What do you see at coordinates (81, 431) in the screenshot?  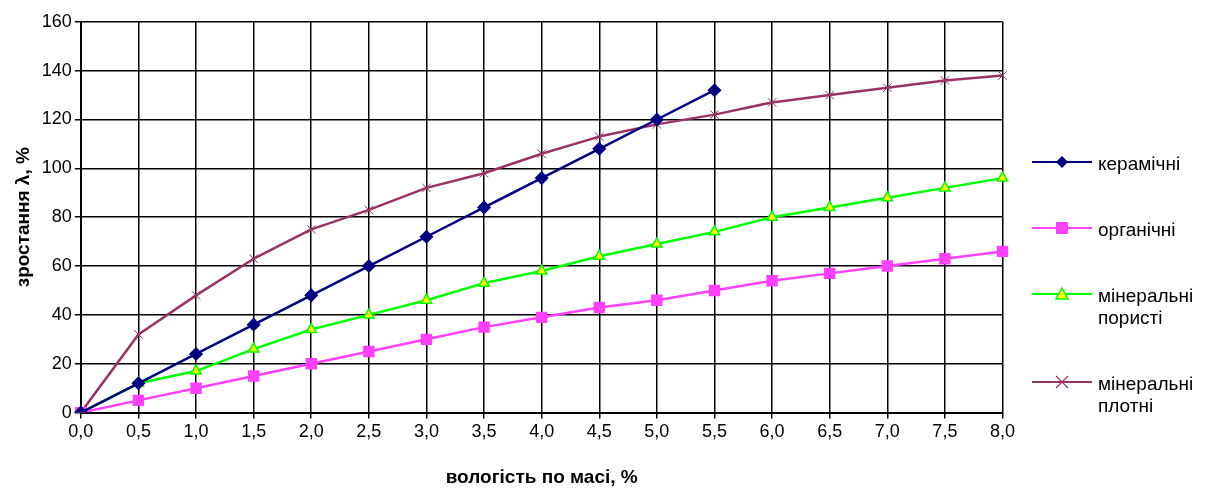 I see `x-tick-label: 0,0` at bounding box center [81, 431].